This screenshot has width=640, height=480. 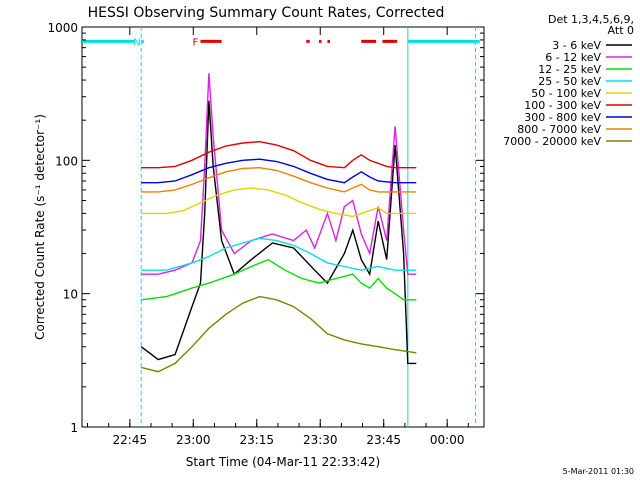 What do you see at coordinates (576, 45) in the screenshot?
I see `legend-label-0: 3 - 6 keV` at bounding box center [576, 45].